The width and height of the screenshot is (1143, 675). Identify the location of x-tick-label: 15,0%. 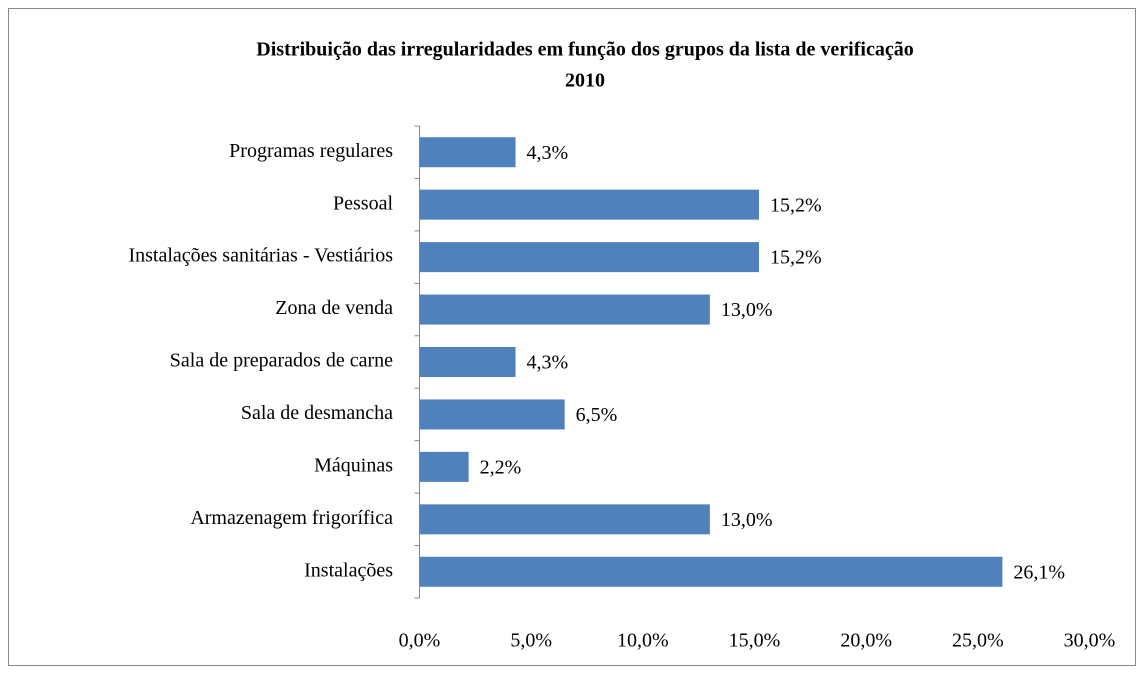
(755, 641).